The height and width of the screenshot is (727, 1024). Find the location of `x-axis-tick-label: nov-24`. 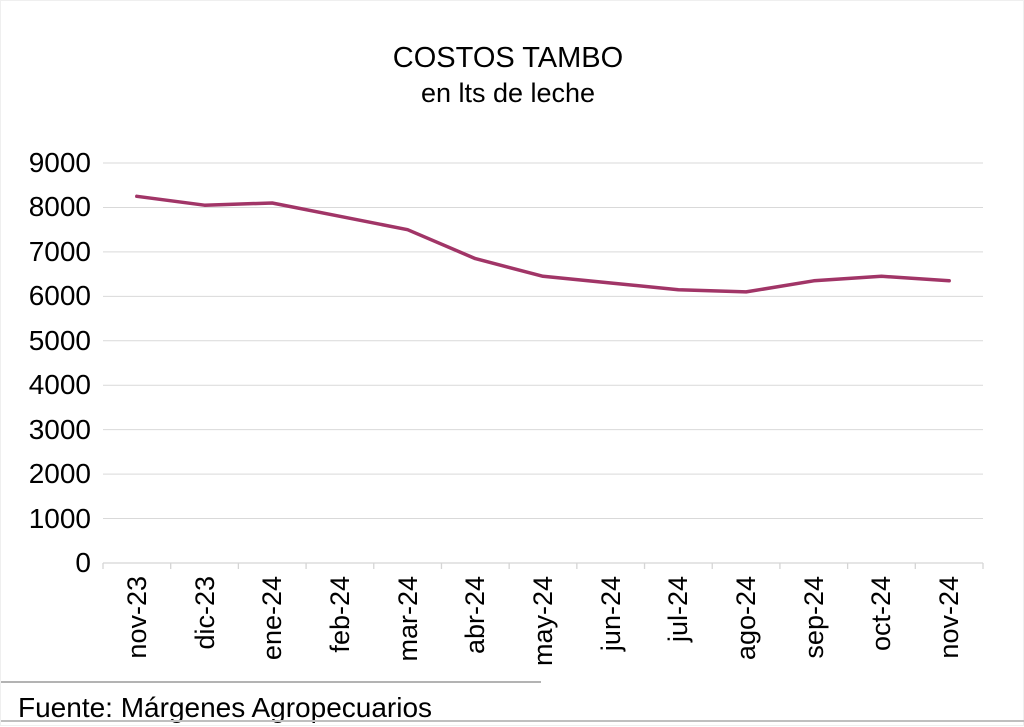

x-axis-tick-label: nov-24 is located at coordinates (949, 617).